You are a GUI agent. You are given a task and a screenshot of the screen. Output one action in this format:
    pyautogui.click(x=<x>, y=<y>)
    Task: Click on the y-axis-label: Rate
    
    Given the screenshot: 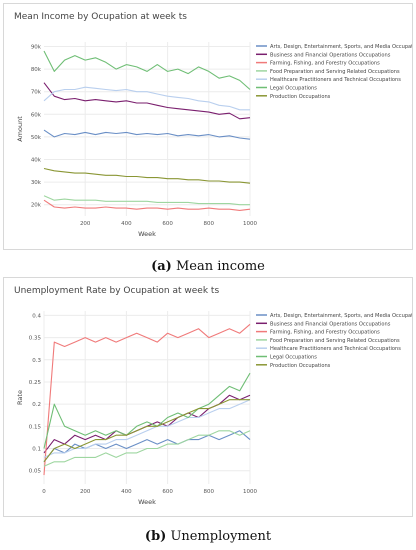 What is the action you would take?
    pyautogui.click(x=20, y=397)
    